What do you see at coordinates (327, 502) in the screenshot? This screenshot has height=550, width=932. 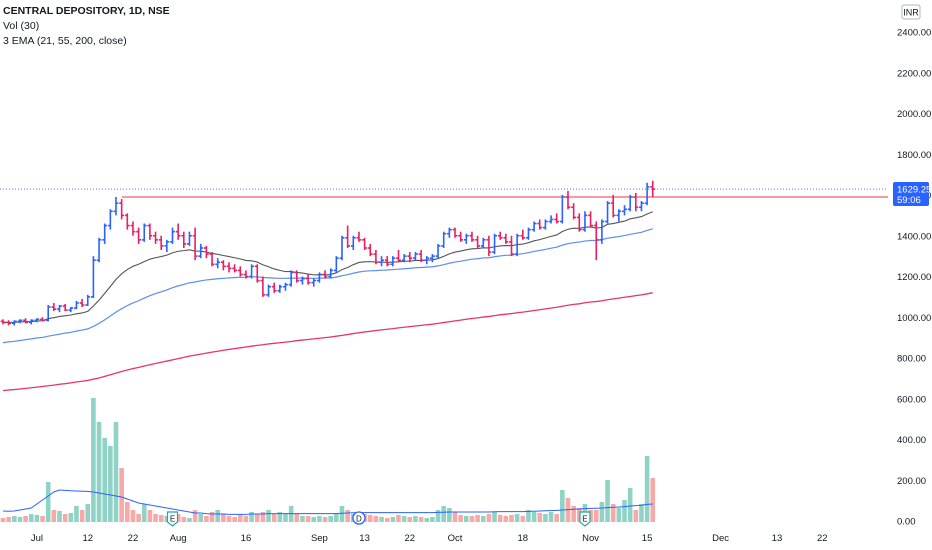 I see `volume-ma-line` at bounding box center [327, 502].